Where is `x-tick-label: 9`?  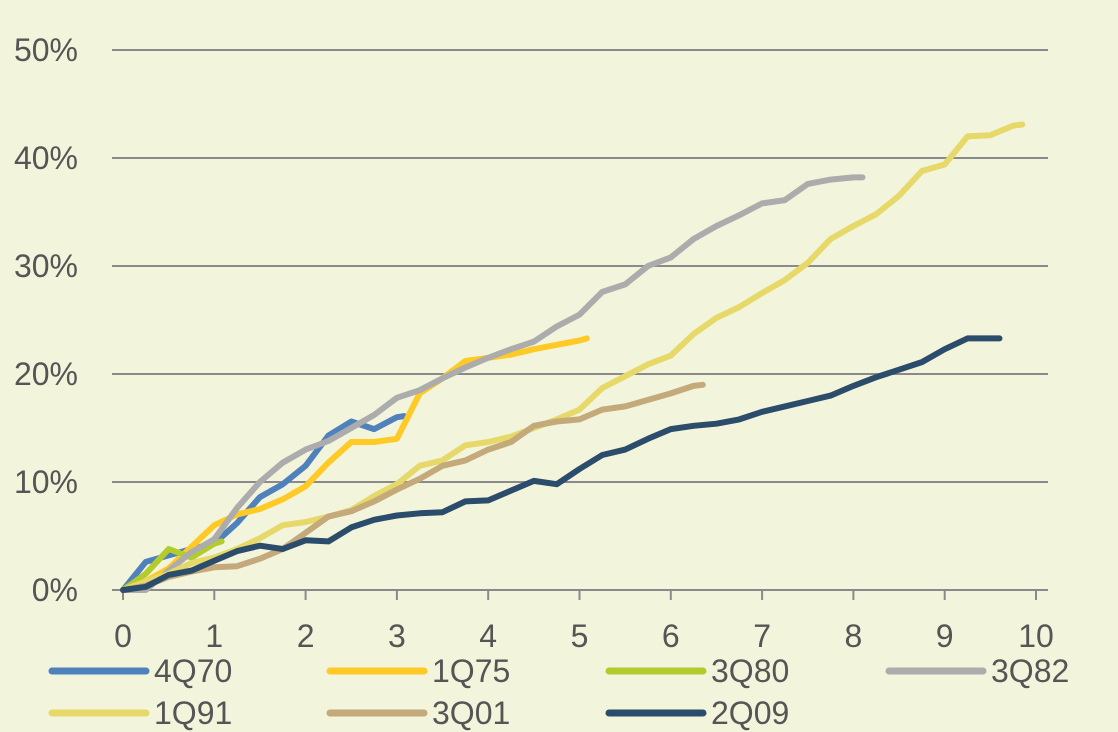
x-tick-label: 9 is located at coordinates (945, 636).